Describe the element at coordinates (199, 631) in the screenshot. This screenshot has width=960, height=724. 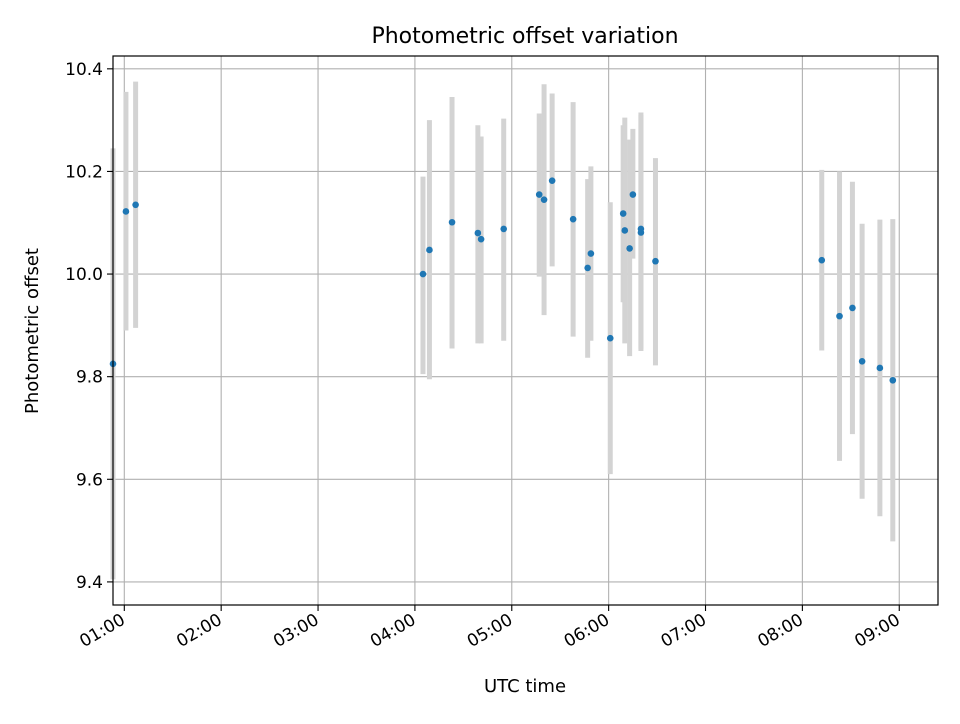
I see `x-tick-label: 02:00` at that location.